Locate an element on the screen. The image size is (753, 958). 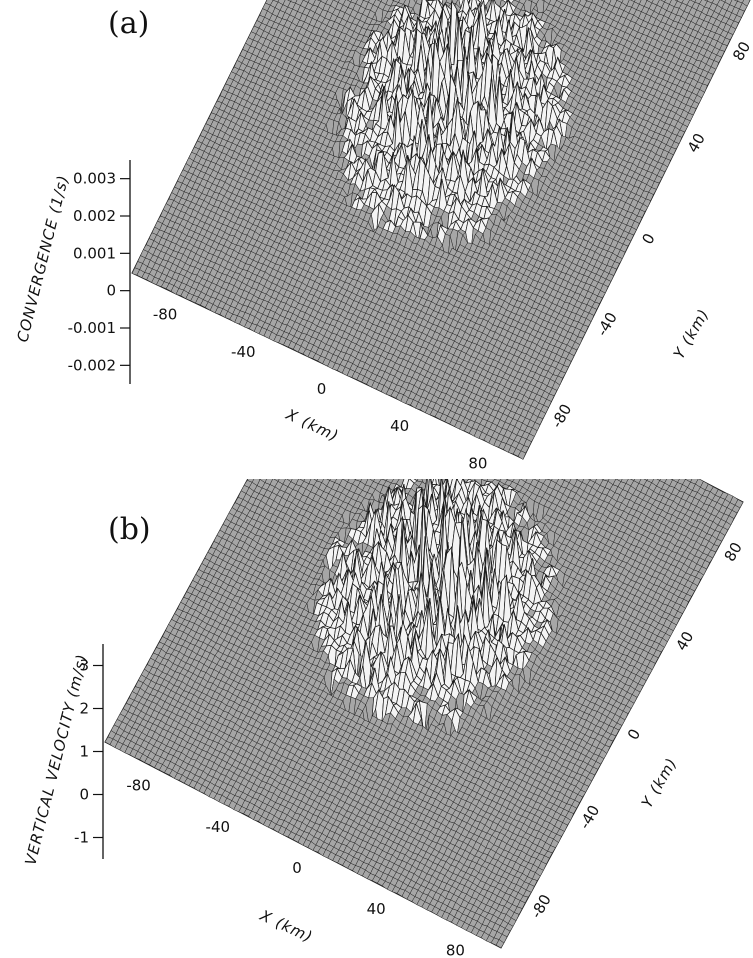
panel-label-a: (a) is located at coordinates (128, 23).